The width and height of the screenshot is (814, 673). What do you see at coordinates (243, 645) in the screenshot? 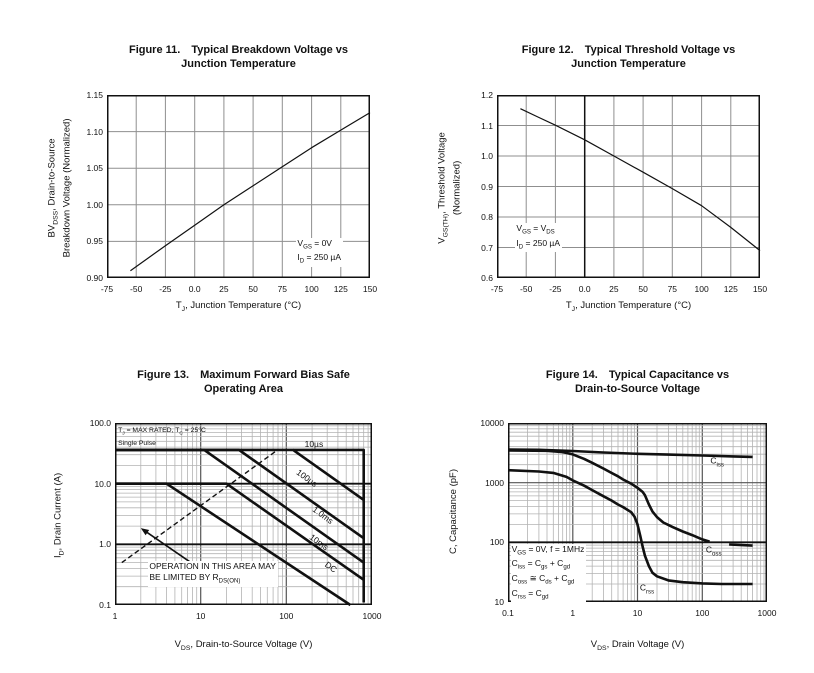
I see `x-axis-title: VDS, Drain-to-Source Voltage (V)` at bounding box center [243, 645].